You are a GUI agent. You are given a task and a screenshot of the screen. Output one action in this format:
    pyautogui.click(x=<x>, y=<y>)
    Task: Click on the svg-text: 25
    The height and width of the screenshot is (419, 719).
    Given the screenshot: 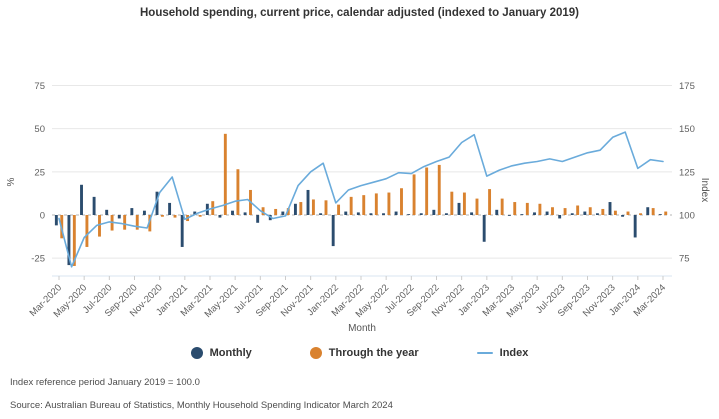 What is the action you would take?
    pyautogui.click(x=39, y=172)
    